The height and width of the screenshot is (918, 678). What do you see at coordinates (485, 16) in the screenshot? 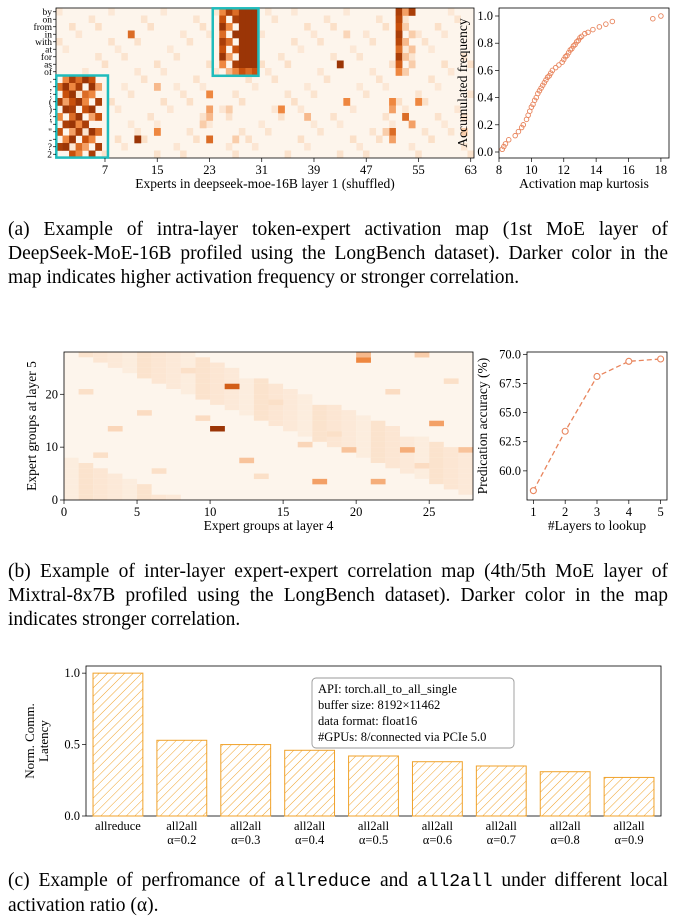
I see `kurtosis-ytick-label: 1.0` at bounding box center [485, 16].